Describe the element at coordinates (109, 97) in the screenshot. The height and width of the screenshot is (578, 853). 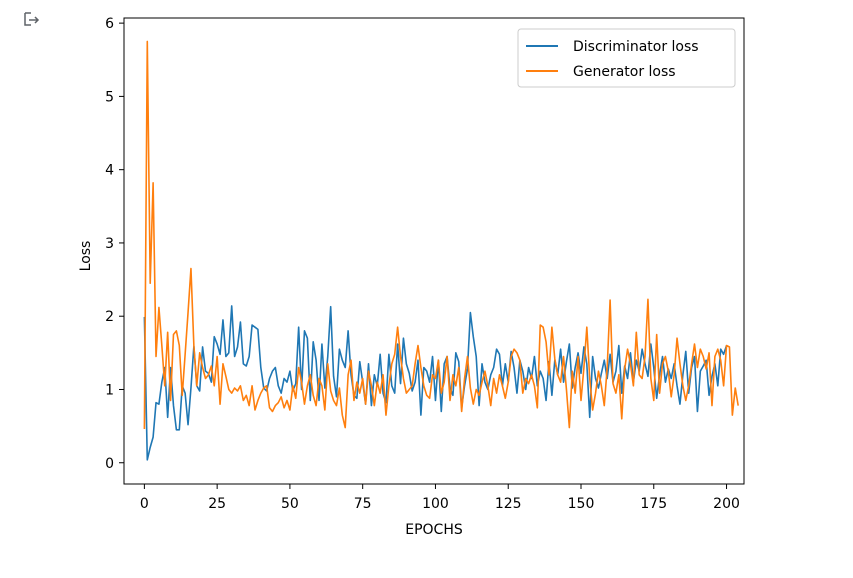
I see `y-tick-label: 5` at that location.